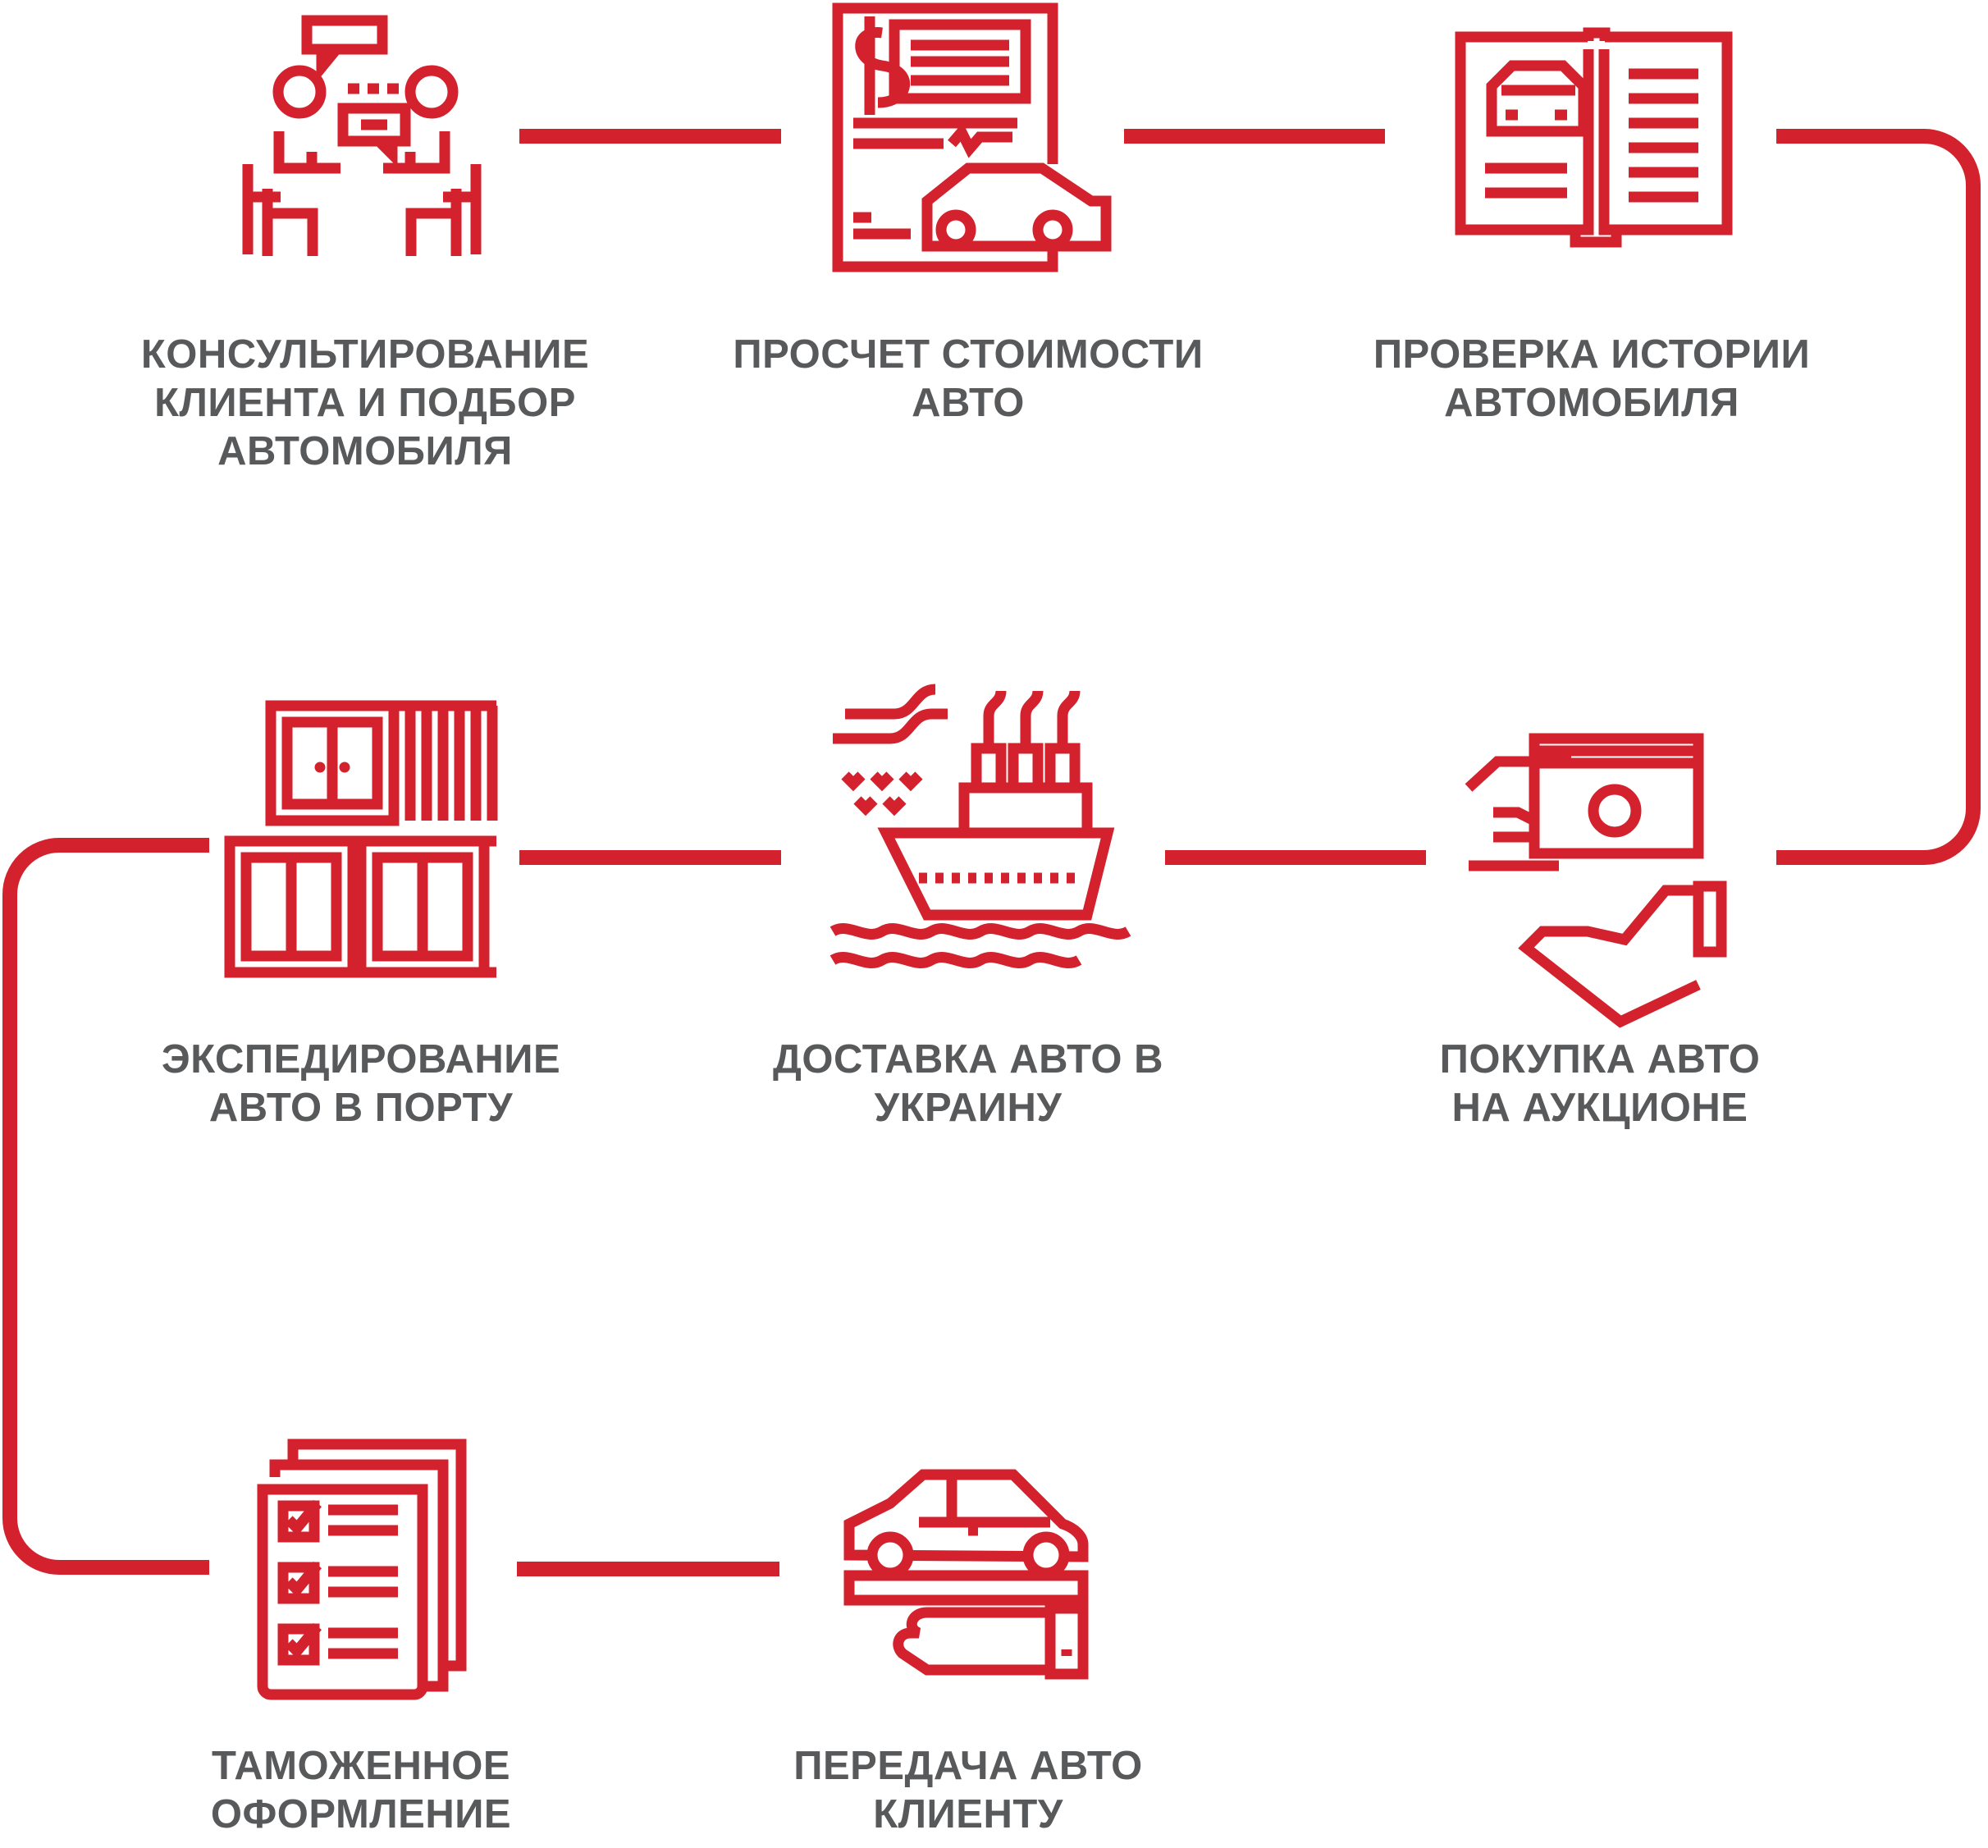 This screenshot has height=1848, width=1988. What do you see at coordinates (361, 1790) in the screenshot?
I see `step-label-customs: ТАМОЖЕННОЕ ОФОРМЛЕНИЕ` at bounding box center [361, 1790].